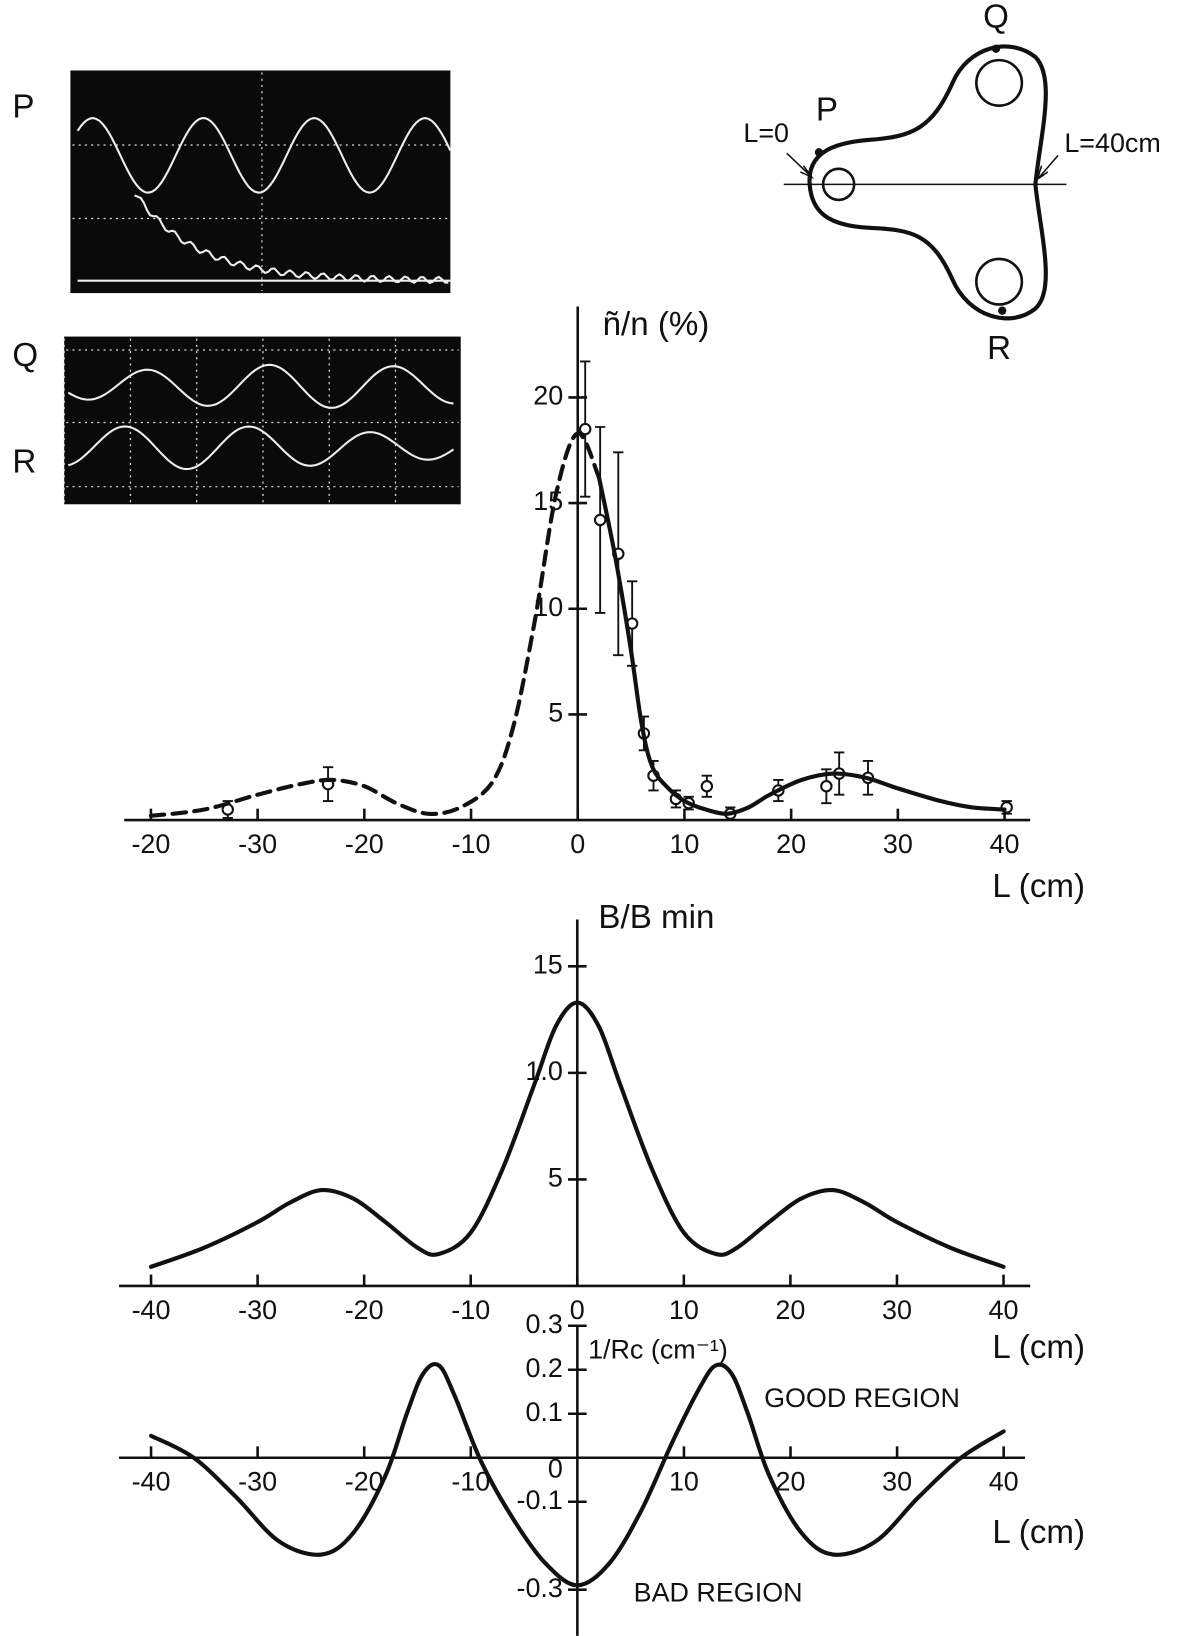 The image size is (1201, 1636). What do you see at coordinates (539, 1588) in the screenshot?
I see `y-tick-label: -0.3` at bounding box center [539, 1588].